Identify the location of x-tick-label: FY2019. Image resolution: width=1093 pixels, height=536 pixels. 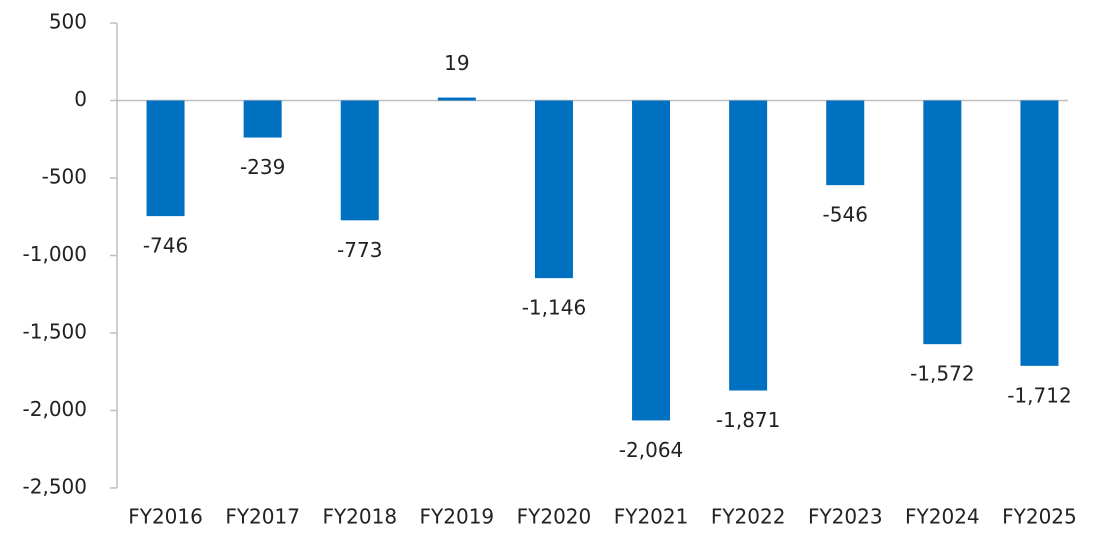
(457, 517).